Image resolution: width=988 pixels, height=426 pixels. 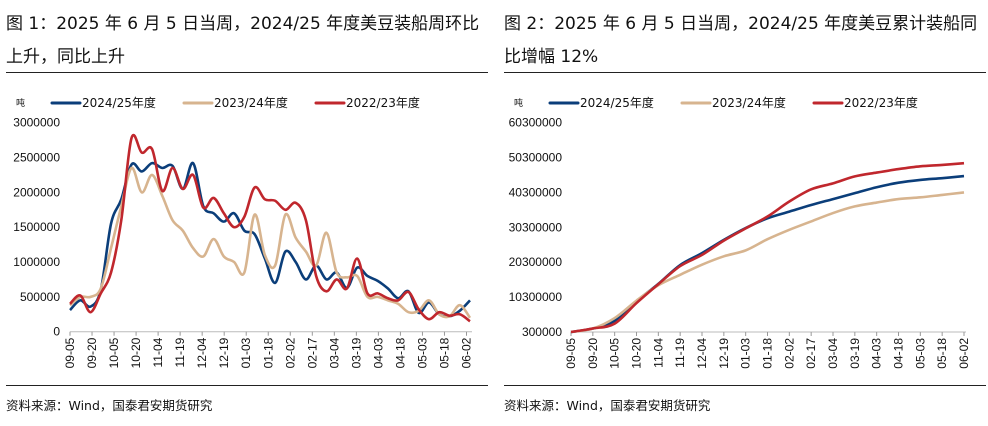 I want to click on y-tick-label: 40300000, so click(x=536, y=192).